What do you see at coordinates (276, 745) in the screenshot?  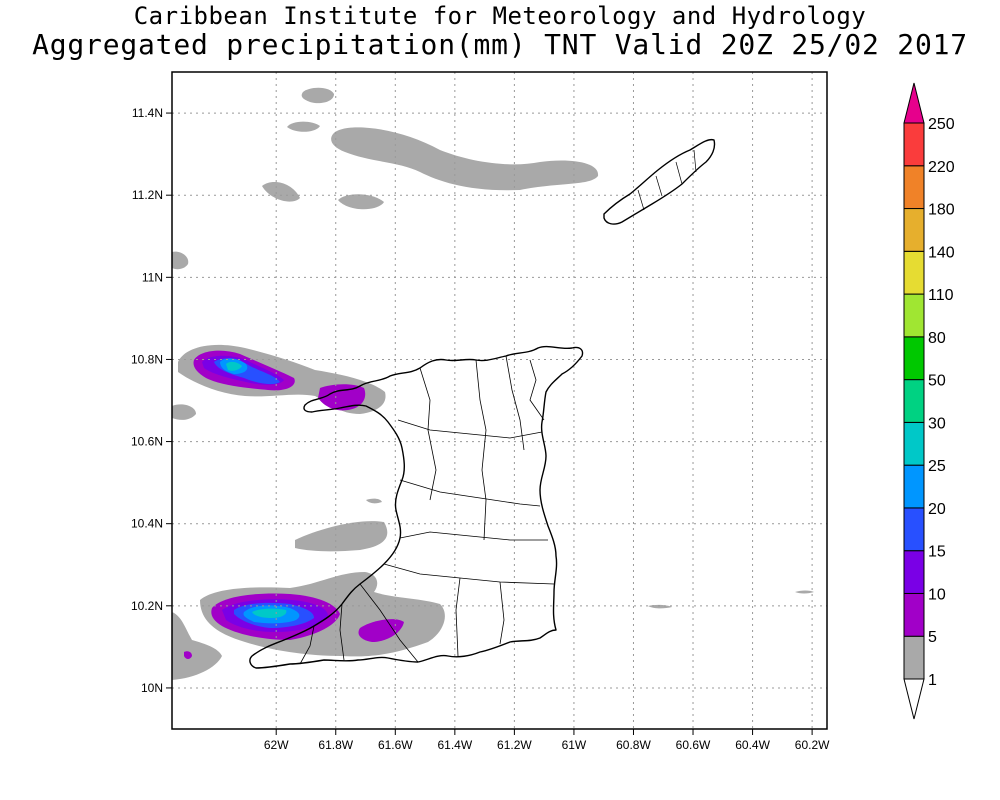 I see `lon-tick-label: 62W` at bounding box center [276, 745].